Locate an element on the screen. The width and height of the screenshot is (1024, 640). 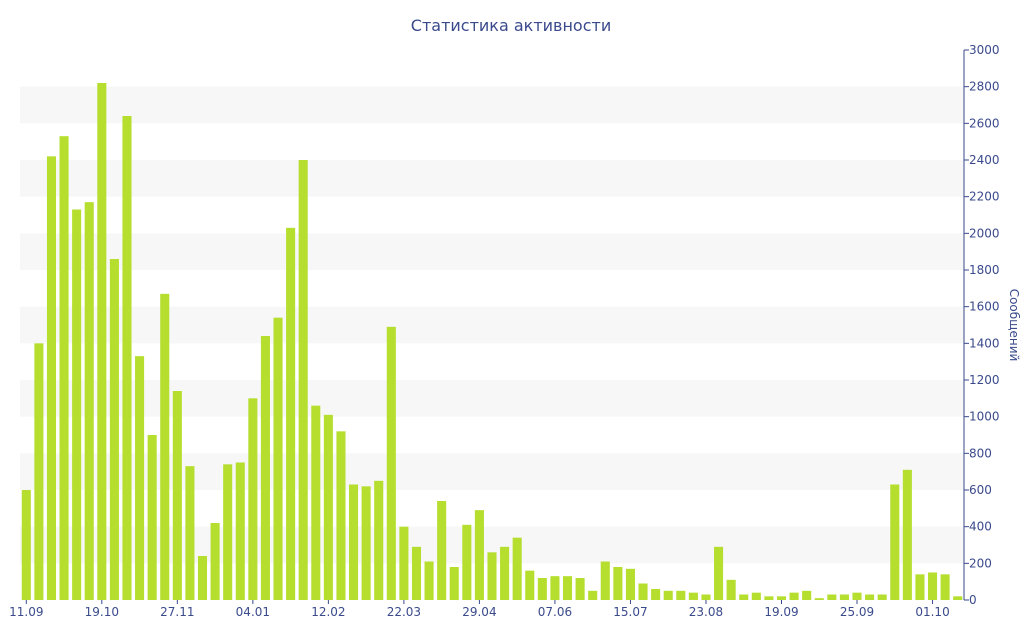
y-tick-label: 2600 is located at coordinates (984, 123).